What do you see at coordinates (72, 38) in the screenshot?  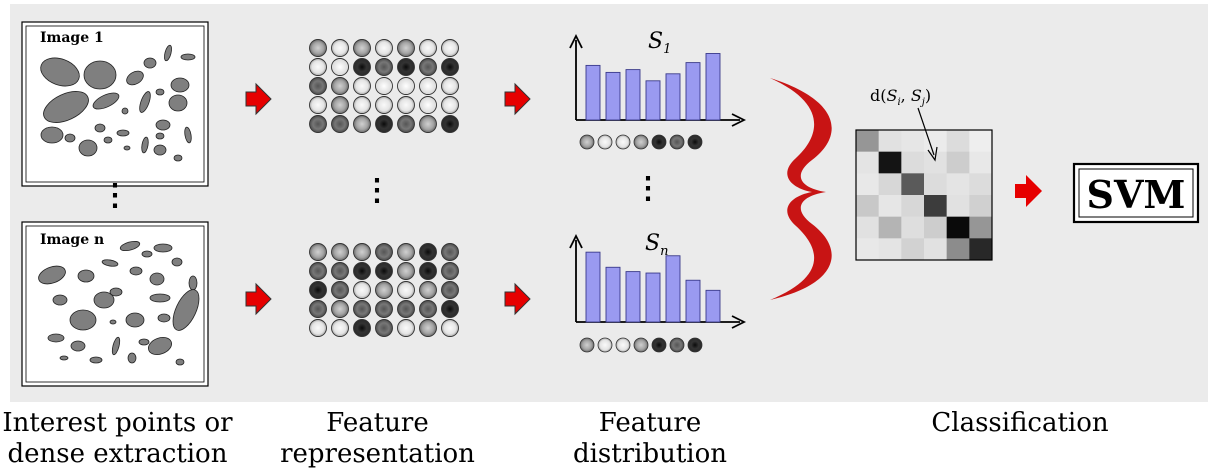 I see `image-1-label: Image 1` at bounding box center [72, 38].